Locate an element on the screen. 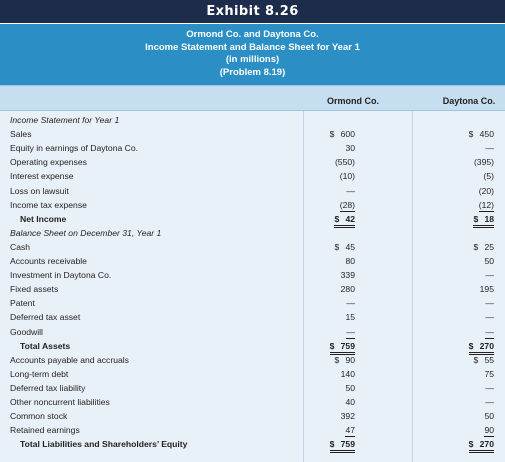 The image size is (505, 462). daytona-value: 195 is located at coordinates (487, 289).